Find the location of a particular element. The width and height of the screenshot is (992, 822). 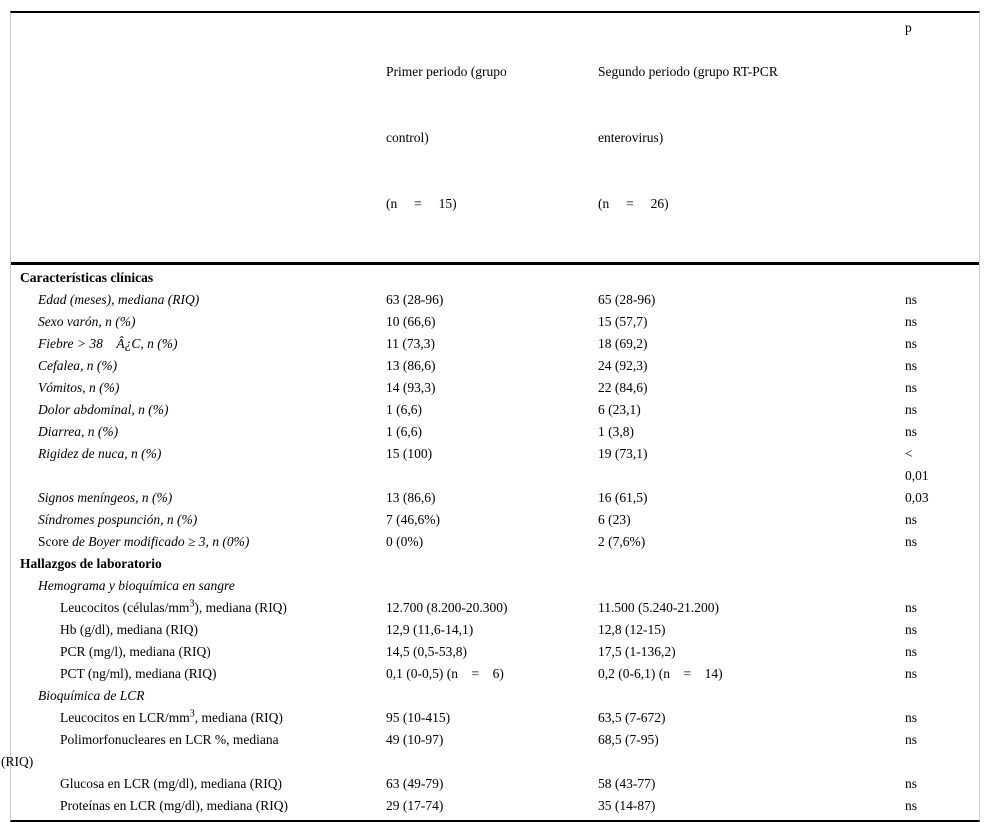

row-label: Glucosa en LCR (mg/dl), mediana (RIQ) is located at coordinates (198, 784).